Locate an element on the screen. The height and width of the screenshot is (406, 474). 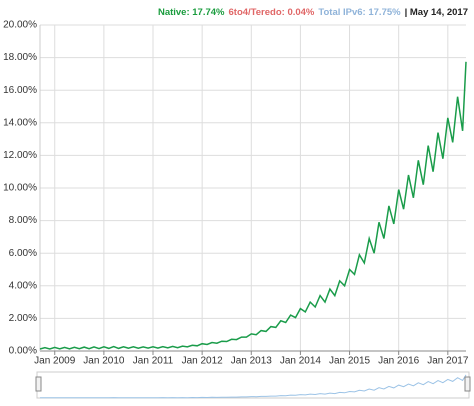
x-tick-label: Jan 2017 is located at coordinates (448, 361).